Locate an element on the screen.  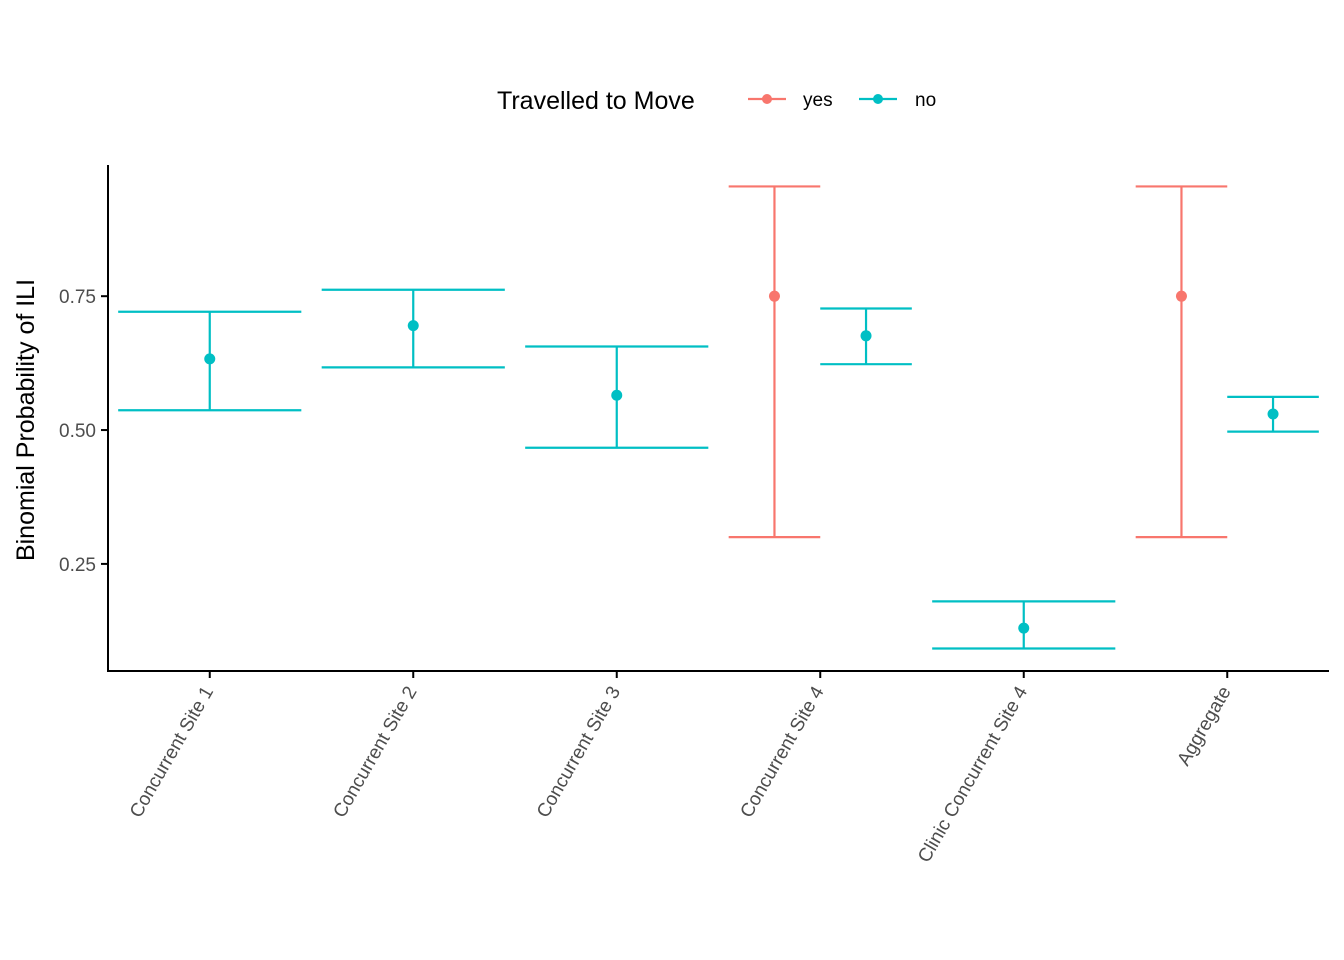
legend: Travelled to Move yes no is located at coordinates (716, 101).